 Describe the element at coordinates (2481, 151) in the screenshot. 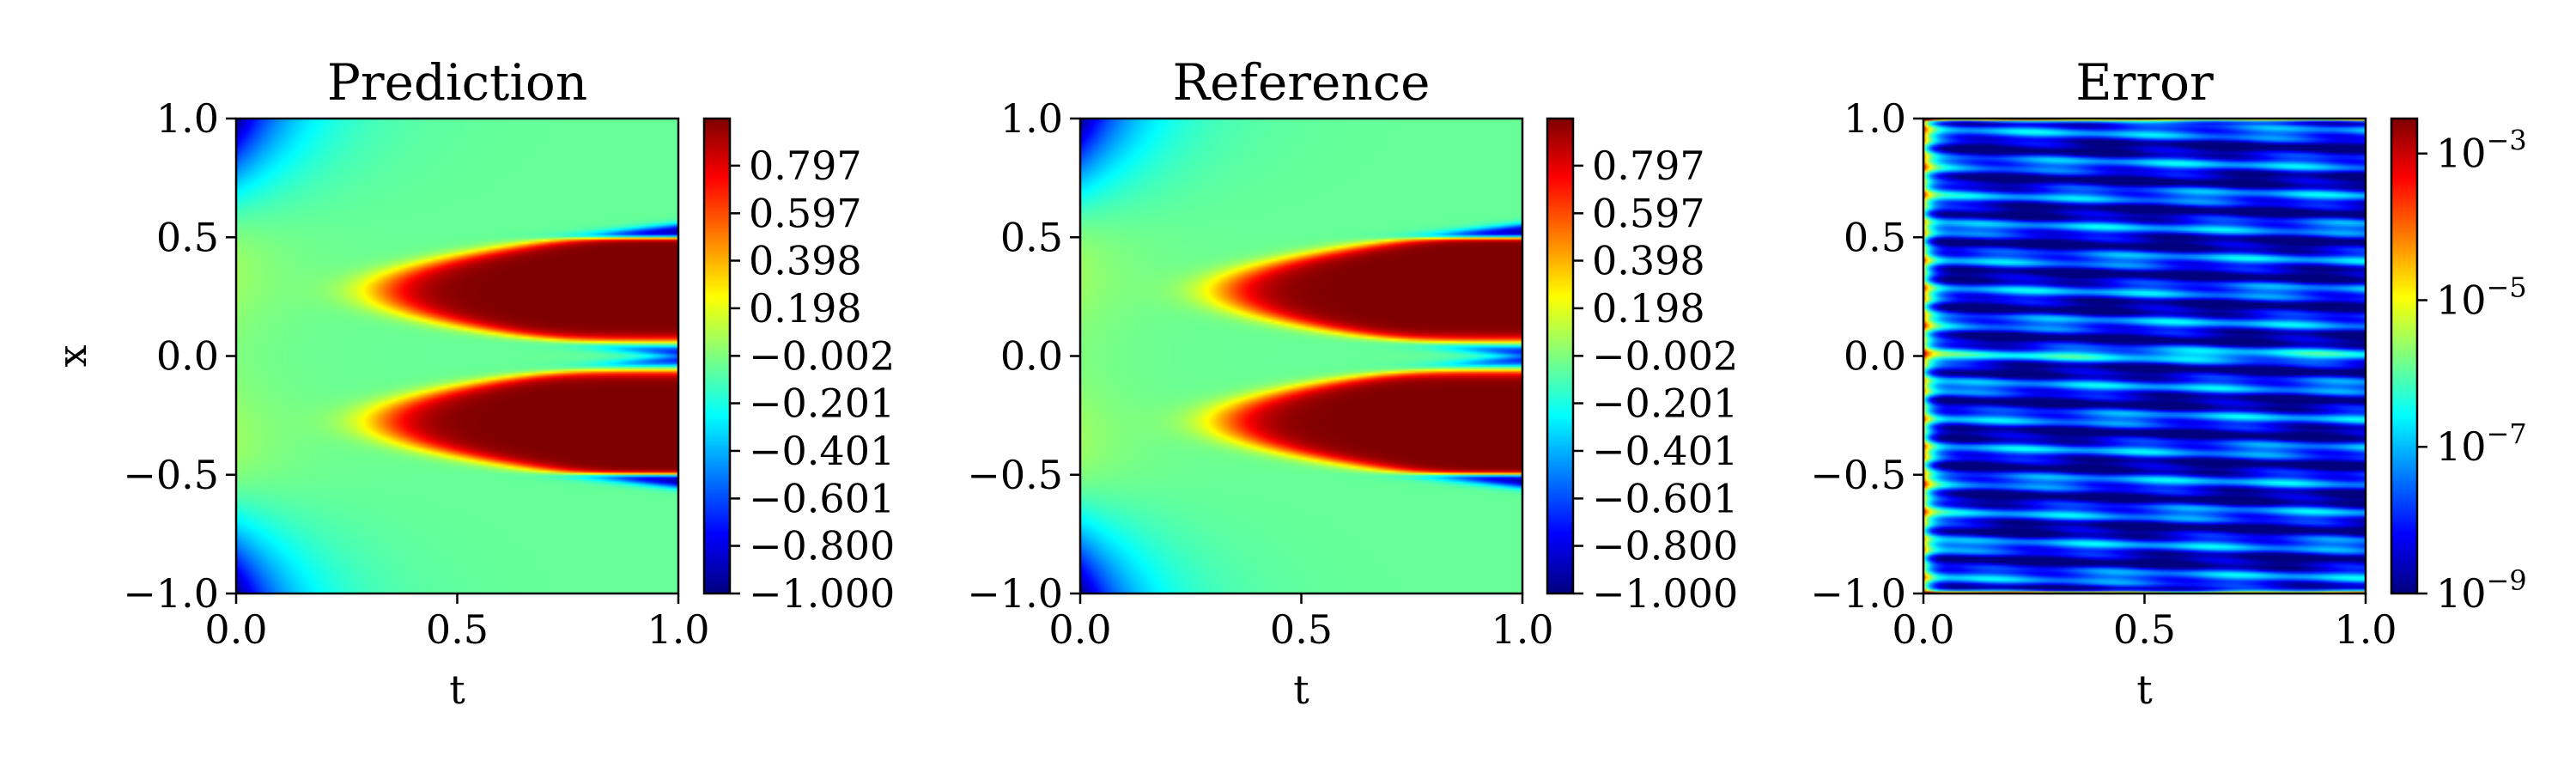

I see `colorbar-tick-label: 10⁻³` at that location.